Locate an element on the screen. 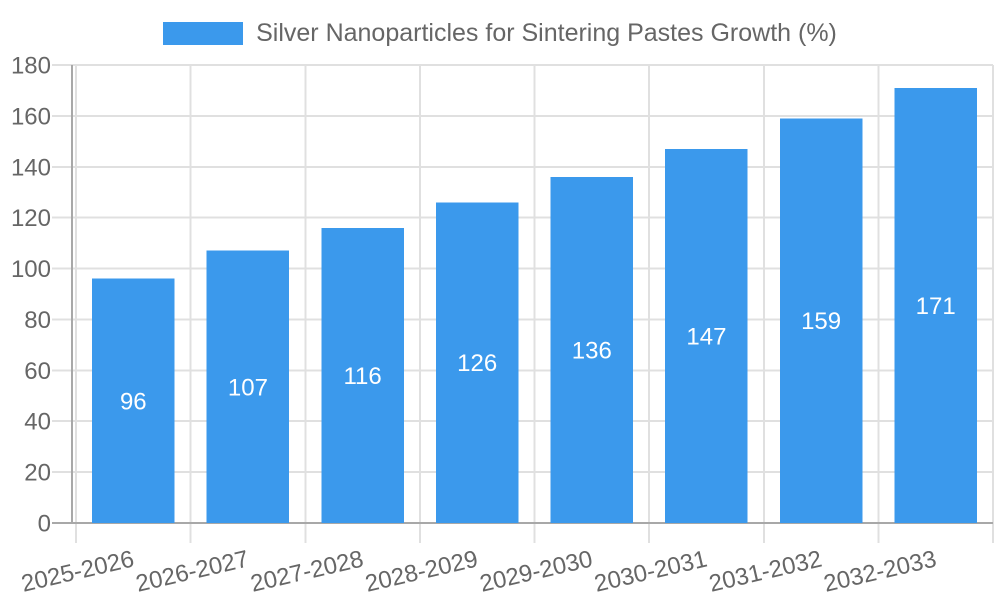 This screenshot has height=600, width=1000. bar-2030-2031 is located at coordinates (706, 336).